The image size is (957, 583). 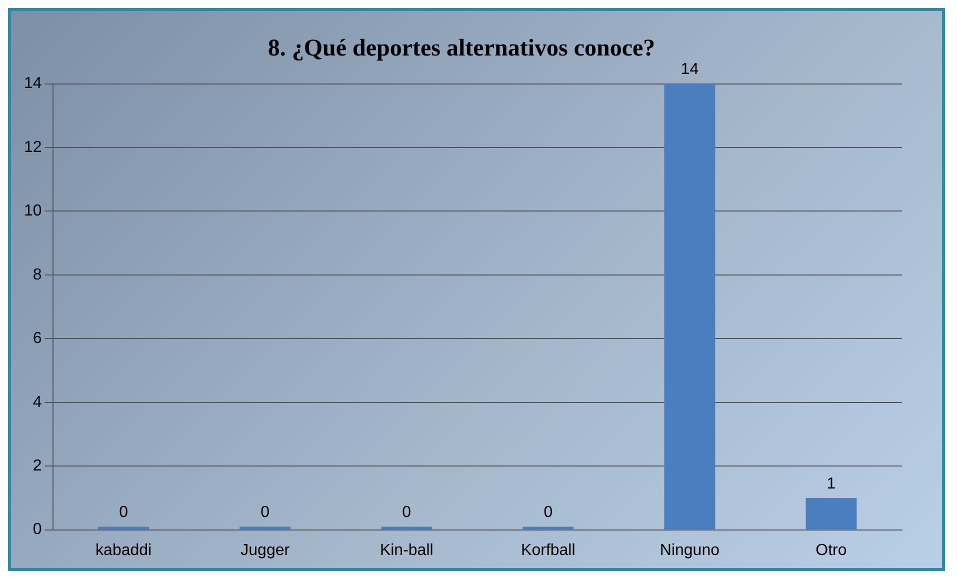 What do you see at coordinates (33, 211) in the screenshot?
I see `y-tick-label: 10` at bounding box center [33, 211].